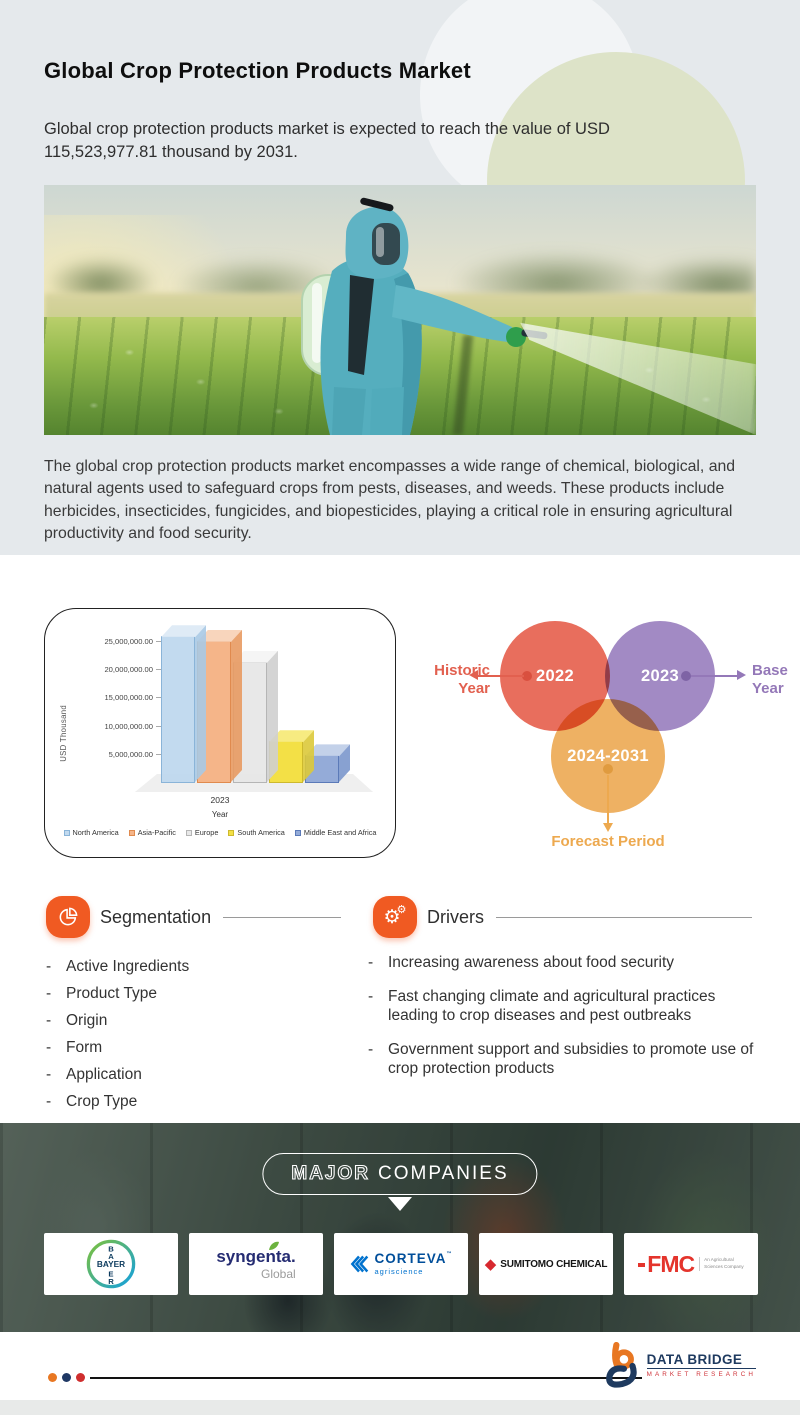 The width and height of the screenshot is (800, 1415). I want to click on svg-text: B, so click(111, 1248).